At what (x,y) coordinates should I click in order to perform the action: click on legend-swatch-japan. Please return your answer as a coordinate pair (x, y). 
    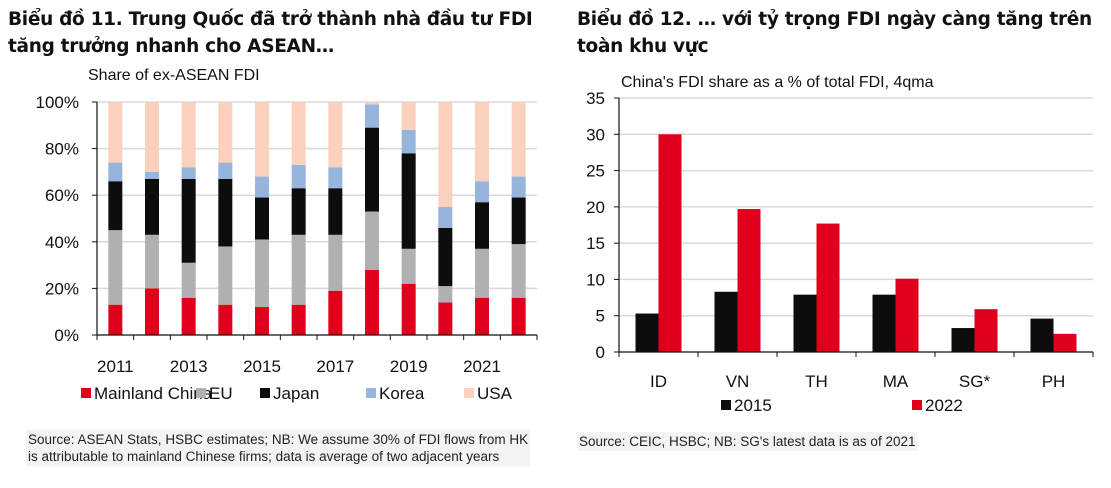
    Looking at the image, I should click on (265, 393).